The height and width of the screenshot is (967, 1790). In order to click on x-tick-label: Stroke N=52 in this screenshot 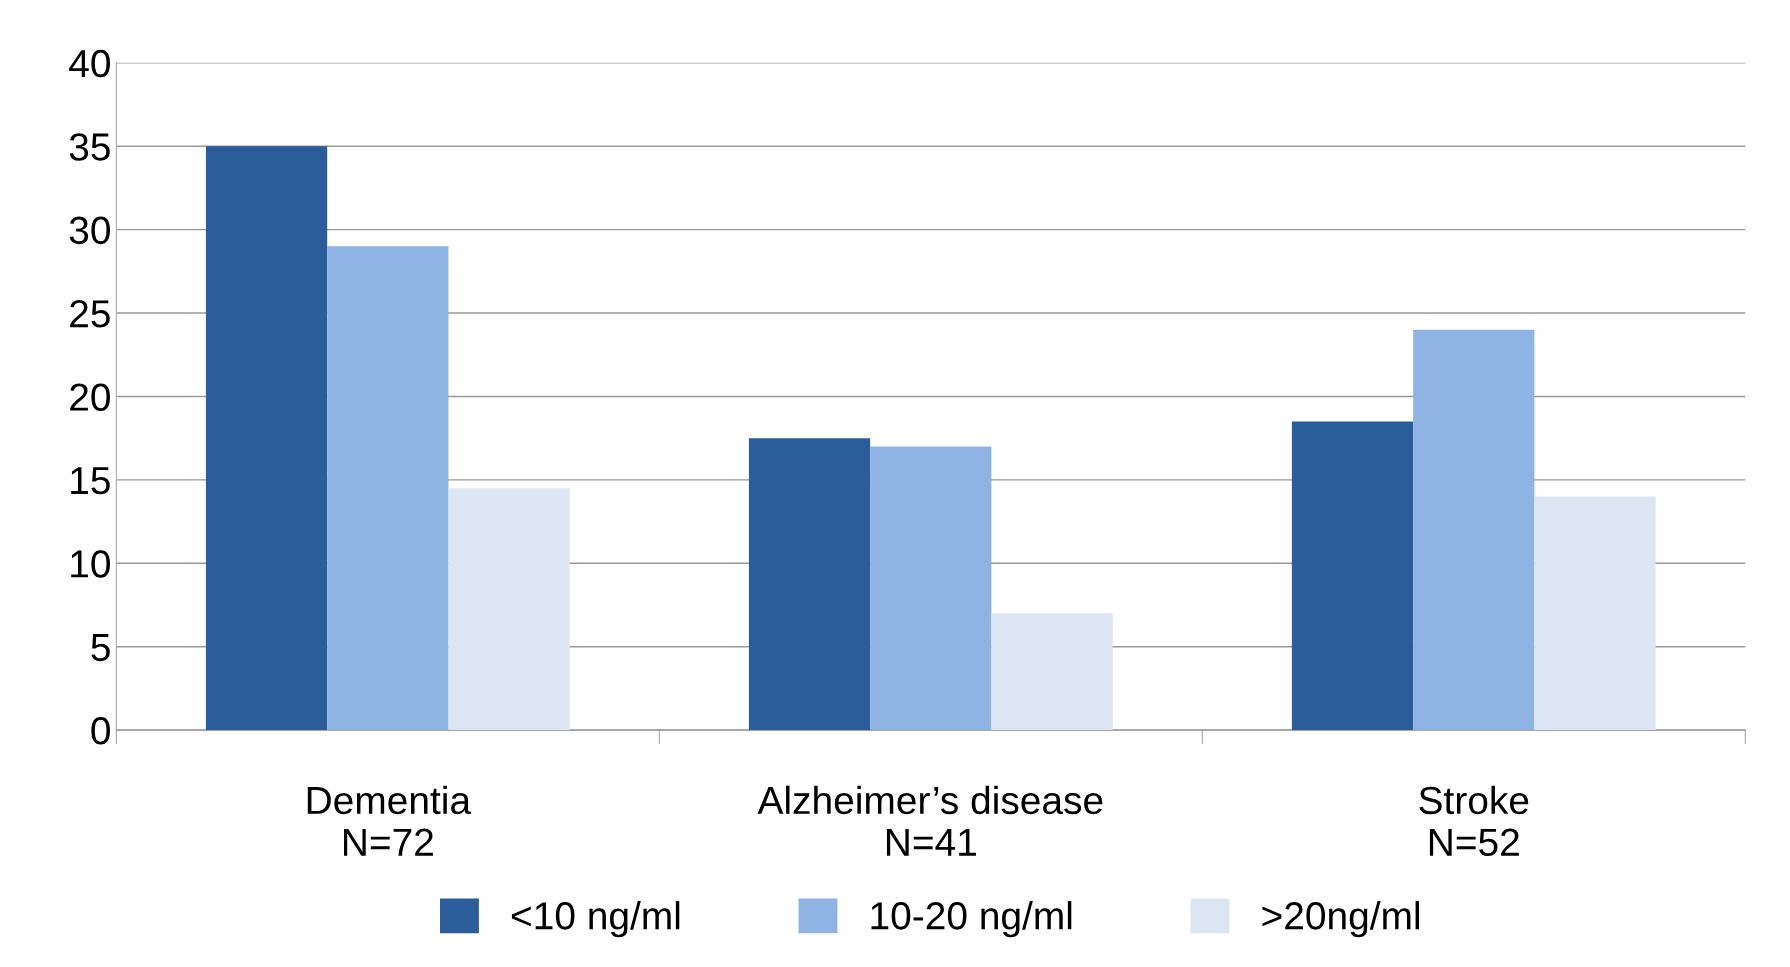, I will do `click(1474, 821)`.